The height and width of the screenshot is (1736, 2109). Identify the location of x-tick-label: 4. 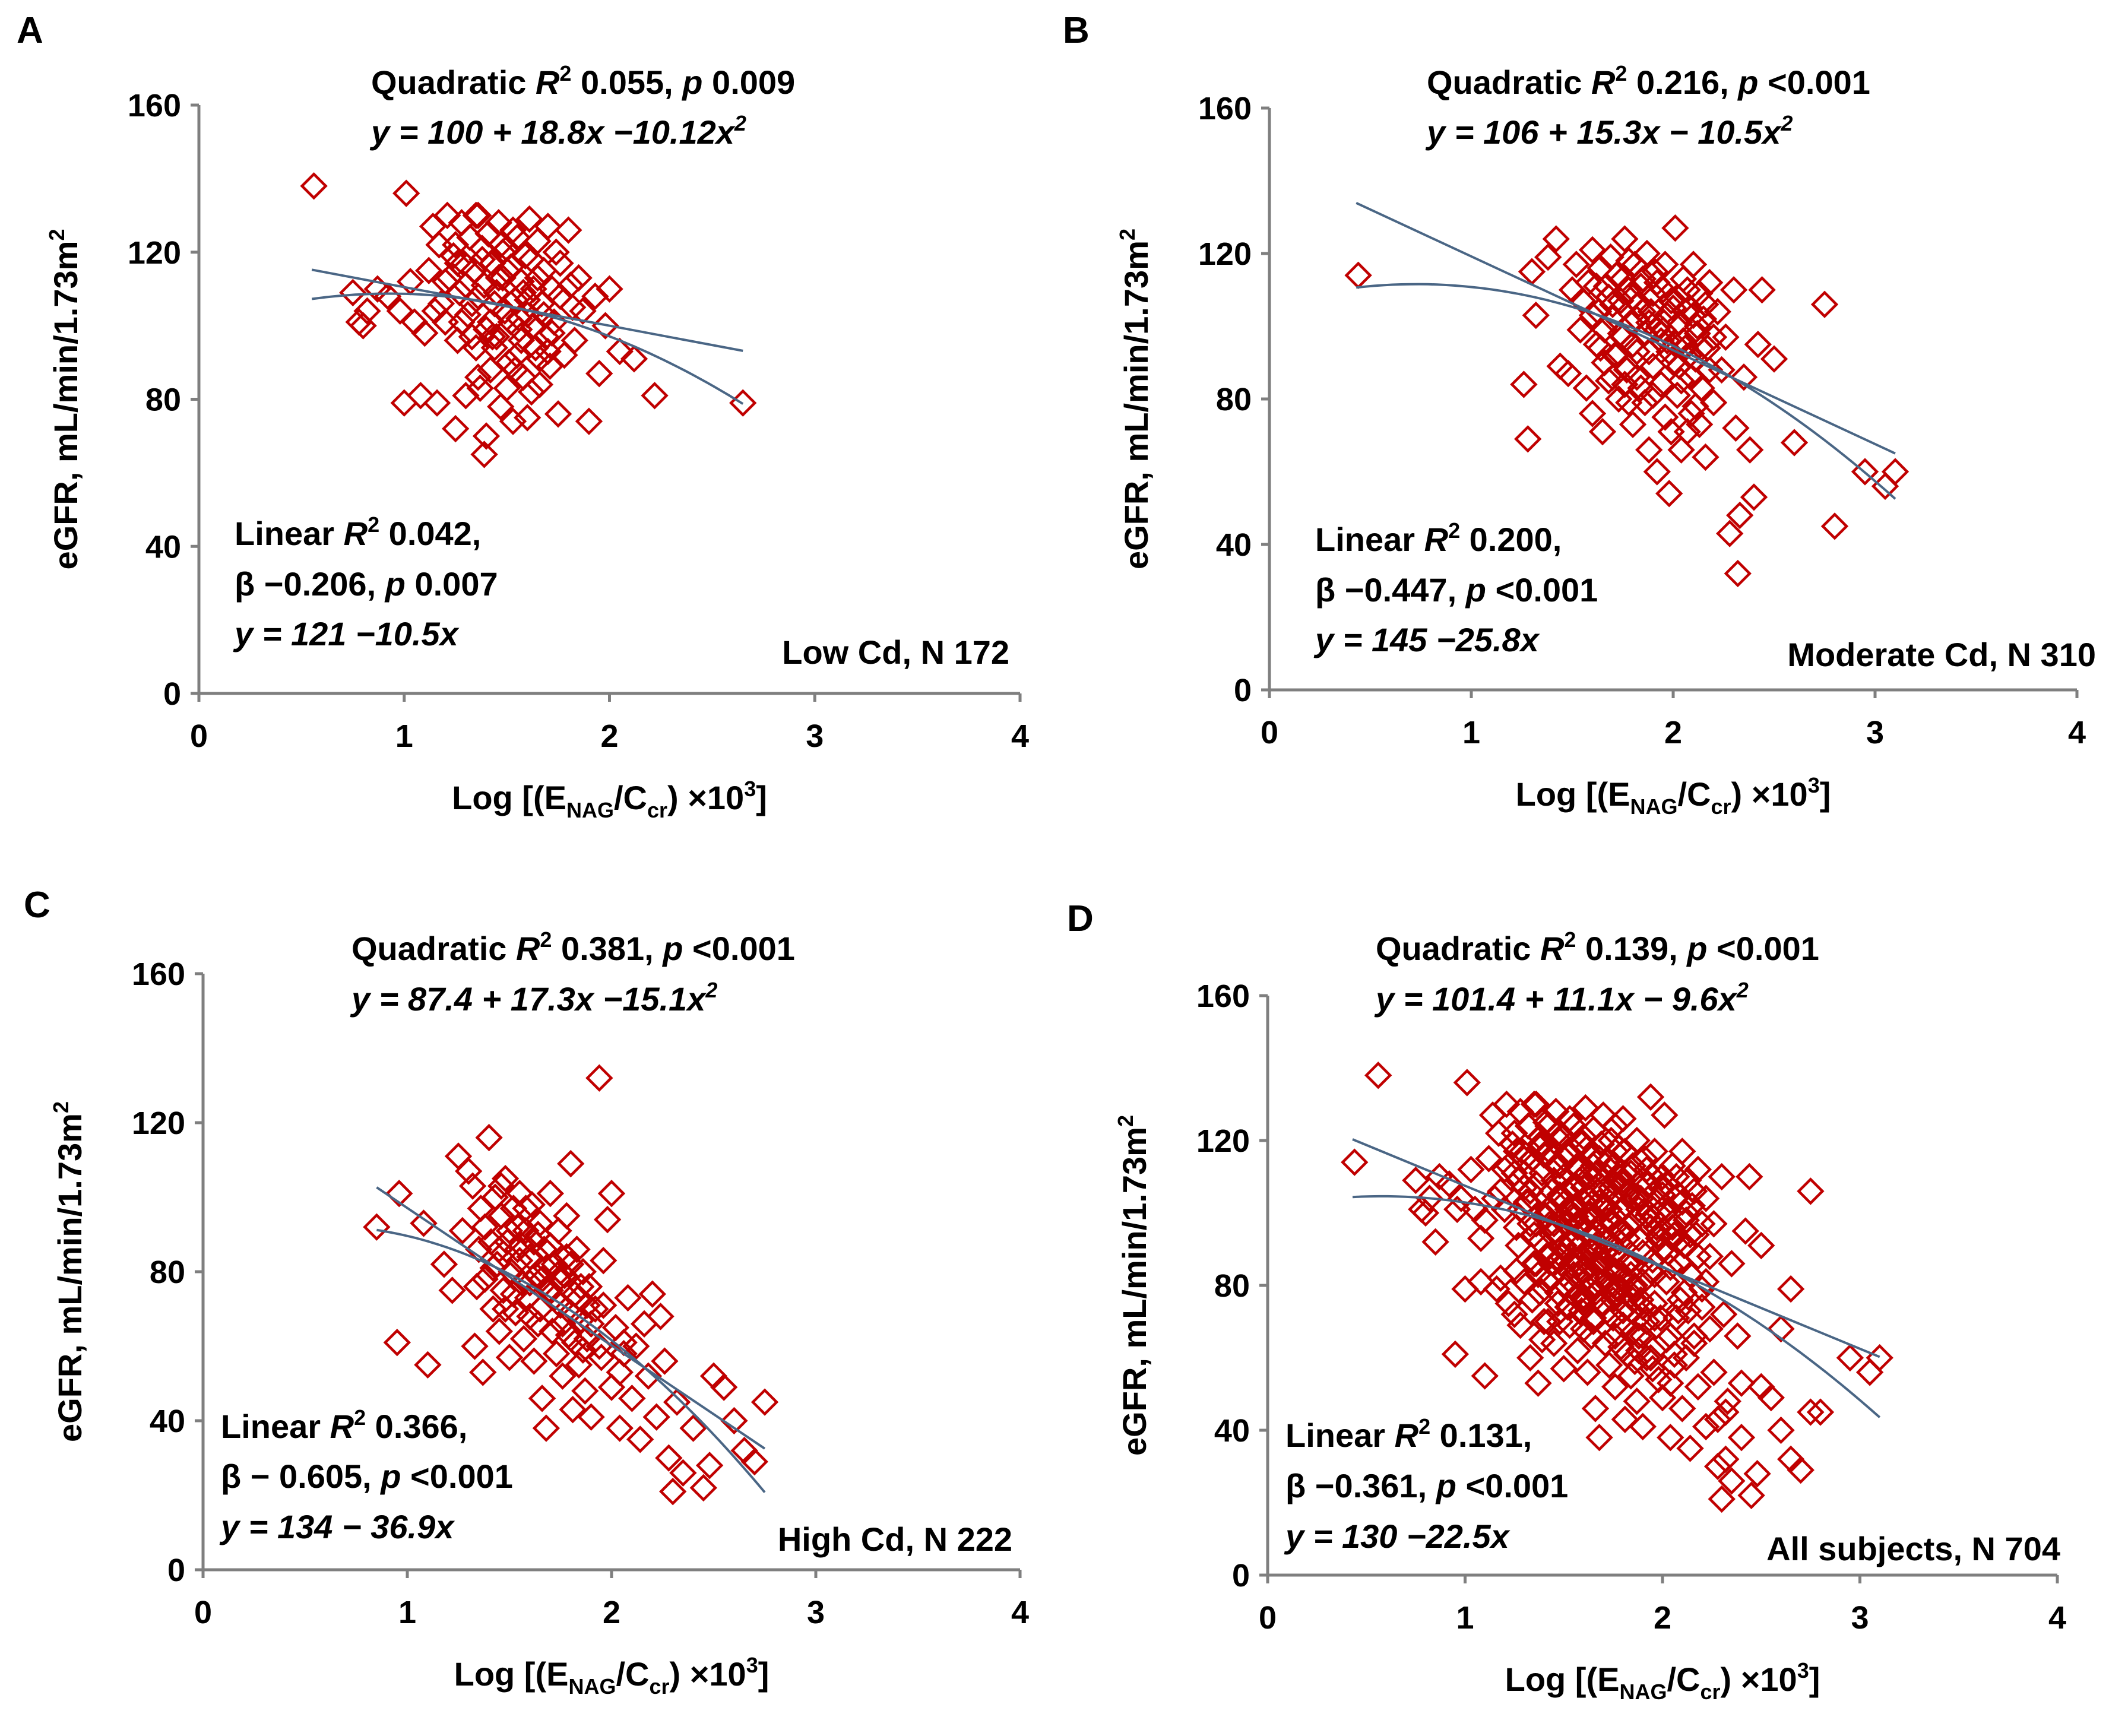
(2077, 732).